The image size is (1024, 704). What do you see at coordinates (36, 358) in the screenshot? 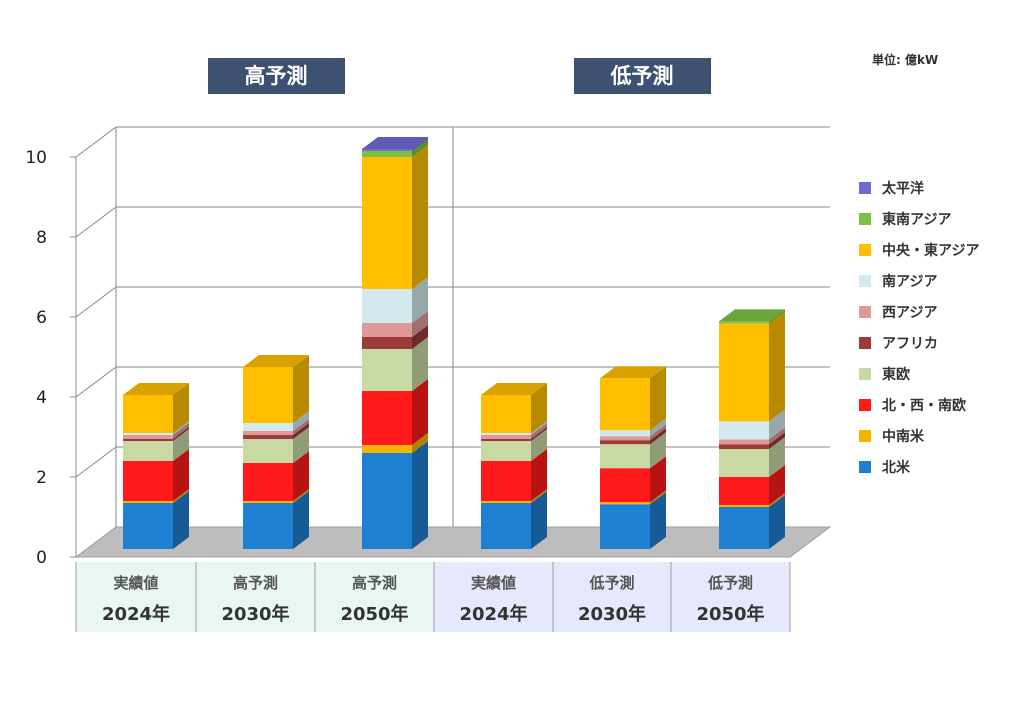
I see `y-axis-ticks: 0 2 4 6 8 10` at bounding box center [36, 358].